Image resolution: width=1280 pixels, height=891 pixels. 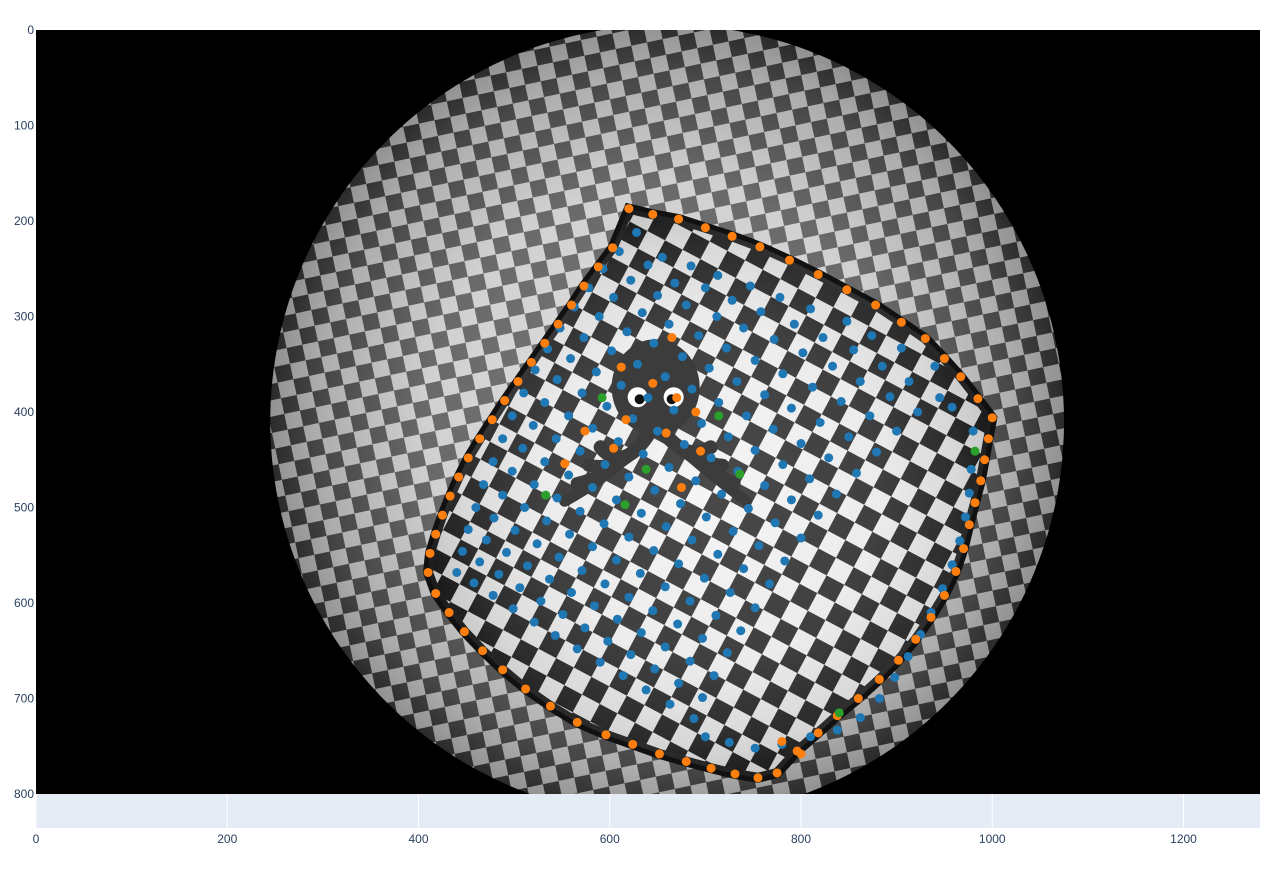 What do you see at coordinates (30, 30) in the screenshot?
I see `y-tick-label: 0` at bounding box center [30, 30].